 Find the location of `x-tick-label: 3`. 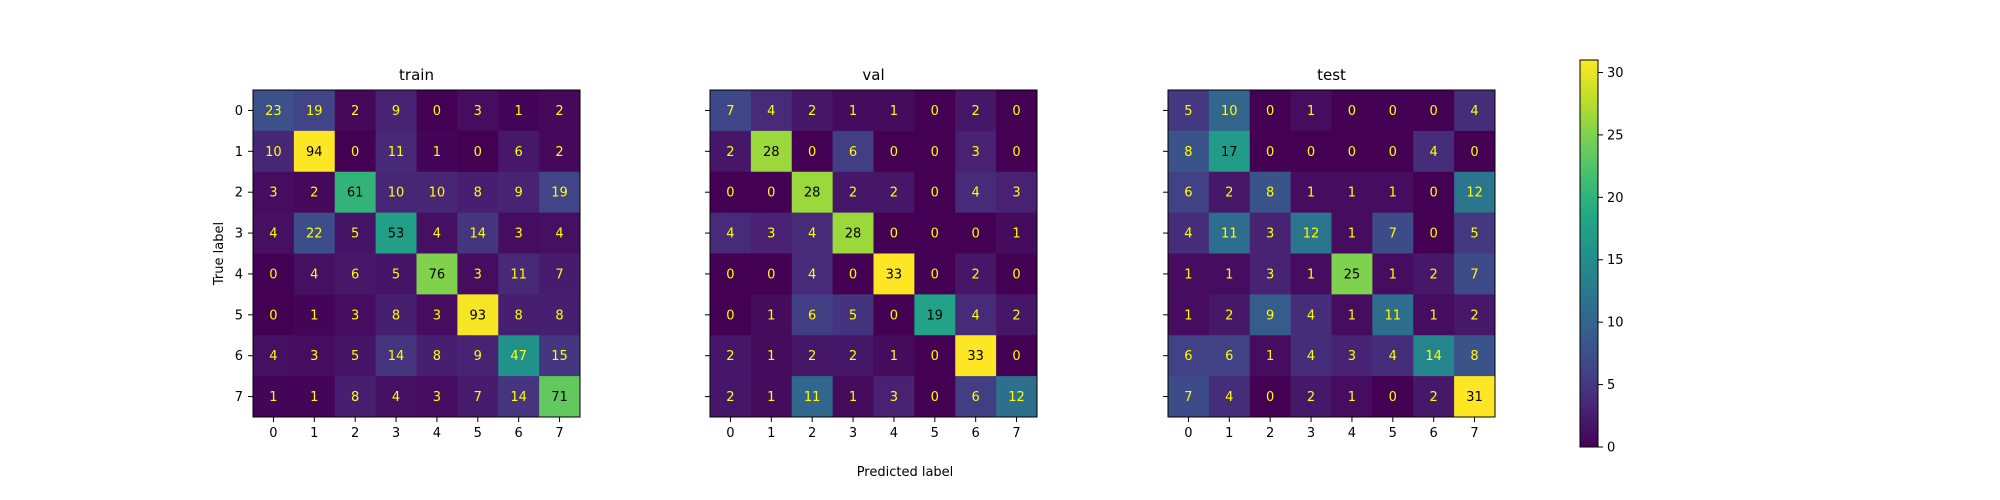

x-tick-label: 3 is located at coordinates (396, 433).